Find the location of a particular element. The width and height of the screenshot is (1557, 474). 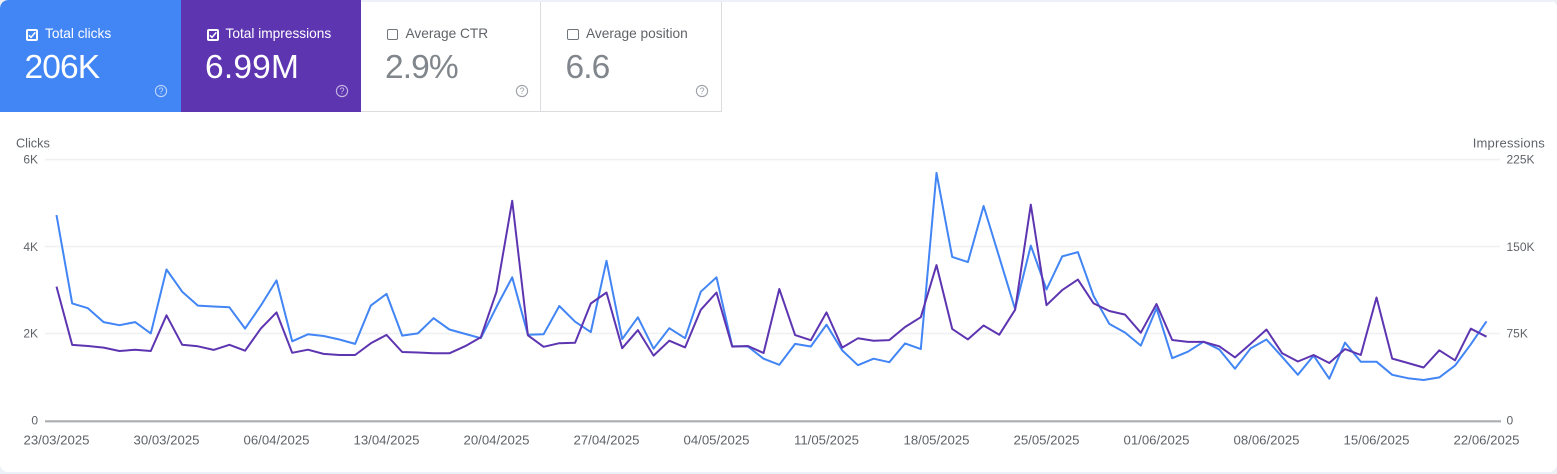

svg-text: 150K is located at coordinates (1521, 247).